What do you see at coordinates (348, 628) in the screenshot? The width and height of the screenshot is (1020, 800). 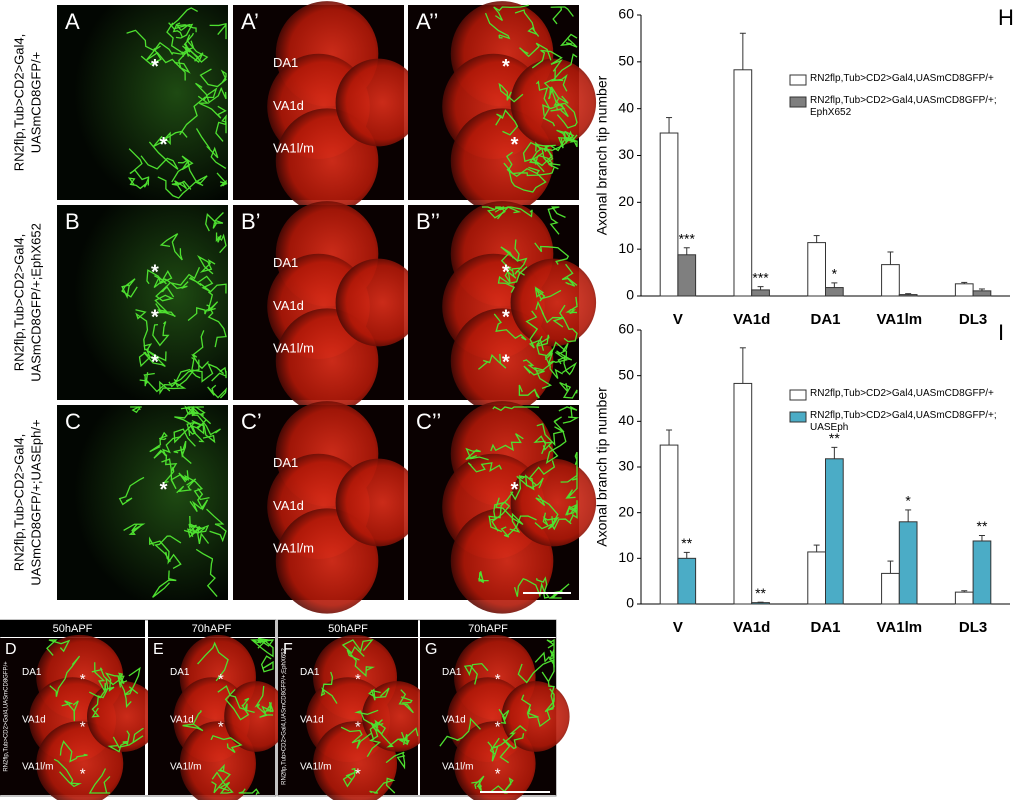 I see `header-bar` at bounding box center [348, 628].